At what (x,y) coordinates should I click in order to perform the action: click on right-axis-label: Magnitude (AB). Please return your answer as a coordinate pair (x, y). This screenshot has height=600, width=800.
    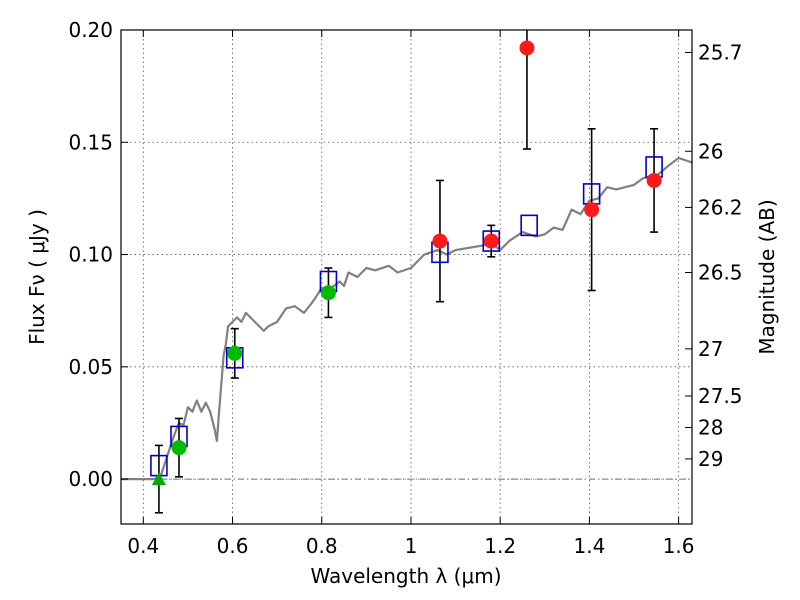
    Looking at the image, I should click on (767, 276).